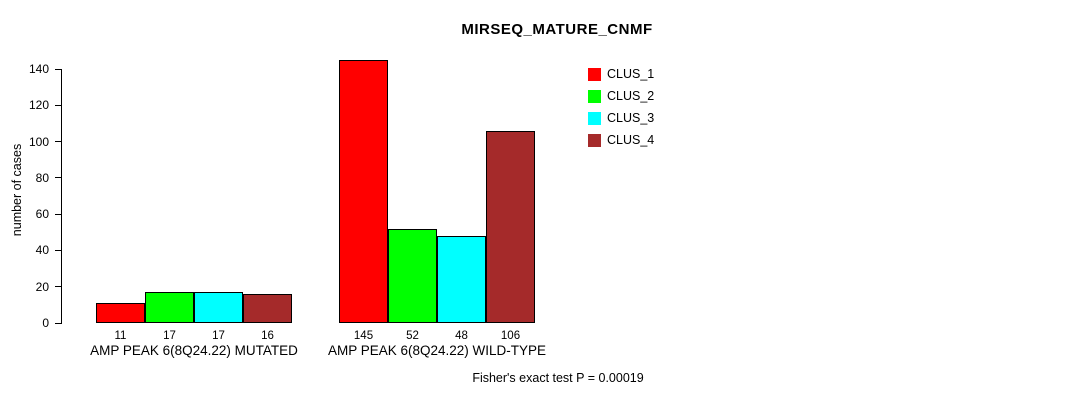  I want to click on y-tick-label: 20, so click(42, 286).